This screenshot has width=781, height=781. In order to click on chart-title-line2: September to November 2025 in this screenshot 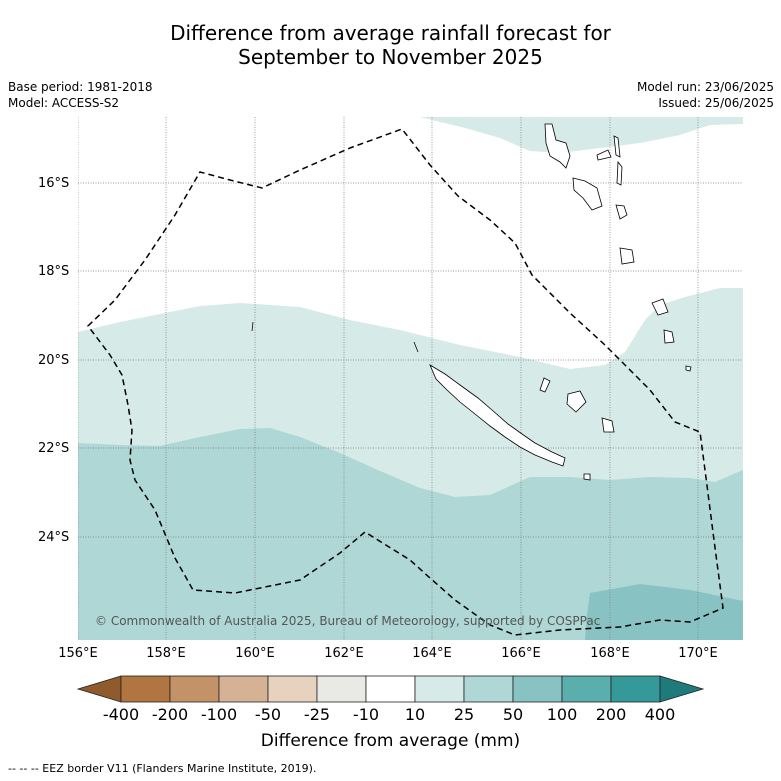, I will do `click(390, 57)`.